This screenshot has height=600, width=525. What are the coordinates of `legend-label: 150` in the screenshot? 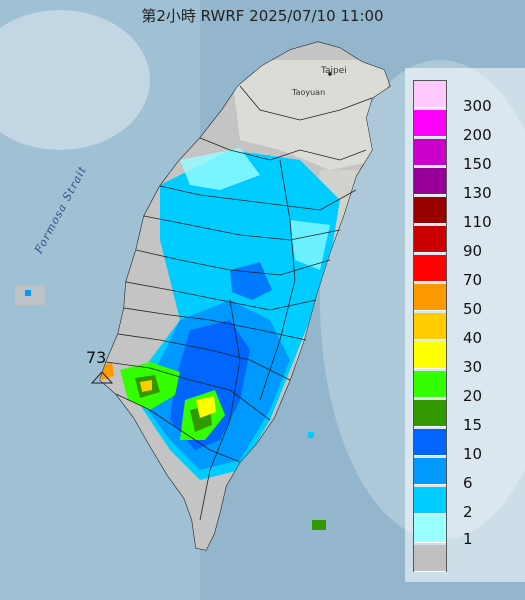 It's located at (477, 164).